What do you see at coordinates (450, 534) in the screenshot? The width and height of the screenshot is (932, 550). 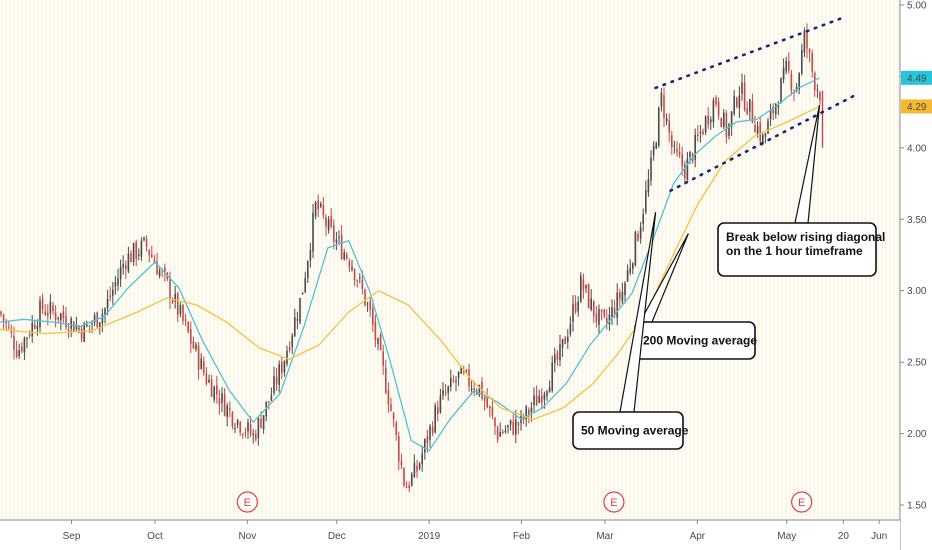 I see `time-axis: Sep Oct Nov Dec 2019 Feb Mar Apr May 20 Jun` at bounding box center [450, 534].